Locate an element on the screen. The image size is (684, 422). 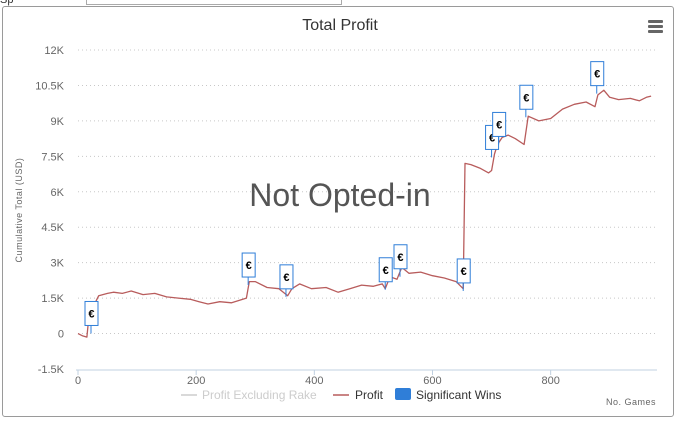
legend-item-profit-excluding-rake: Profit Excluding Rake is located at coordinates (249, 395).